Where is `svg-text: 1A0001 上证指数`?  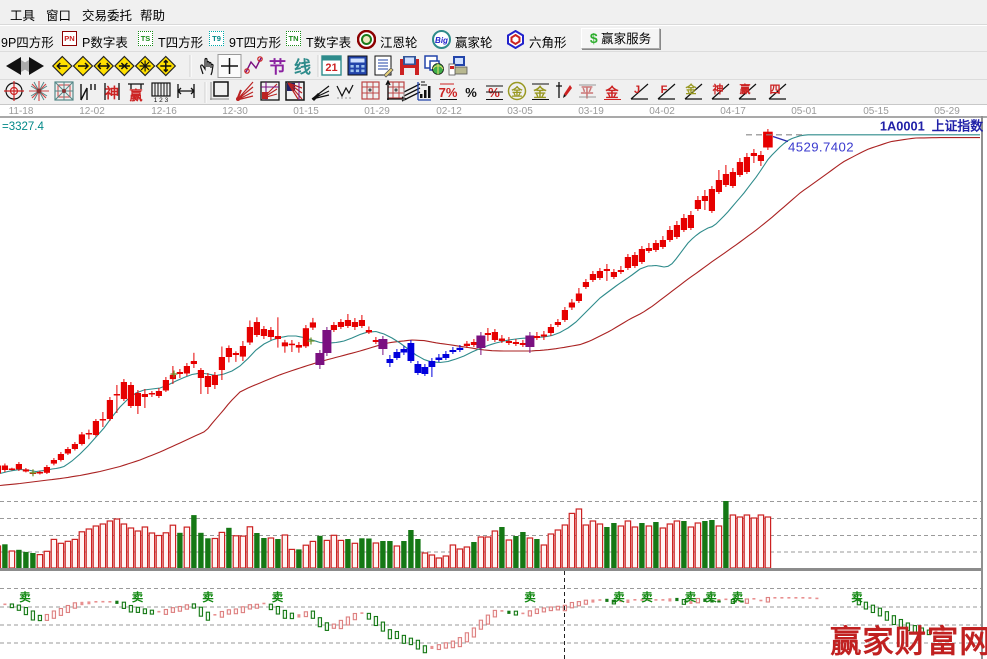
svg-text: 1A0001 上证指数 is located at coordinates (931, 126).